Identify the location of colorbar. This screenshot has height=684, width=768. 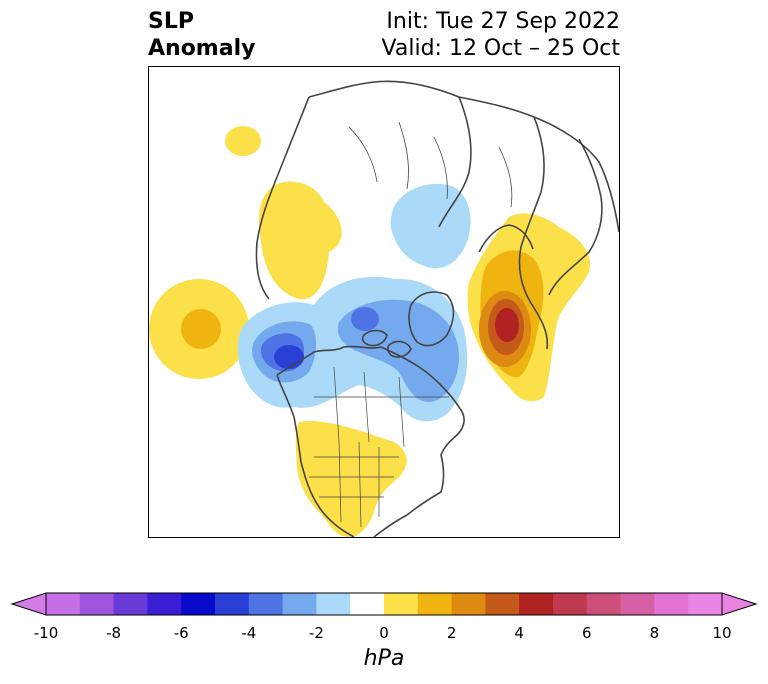
(384, 604).